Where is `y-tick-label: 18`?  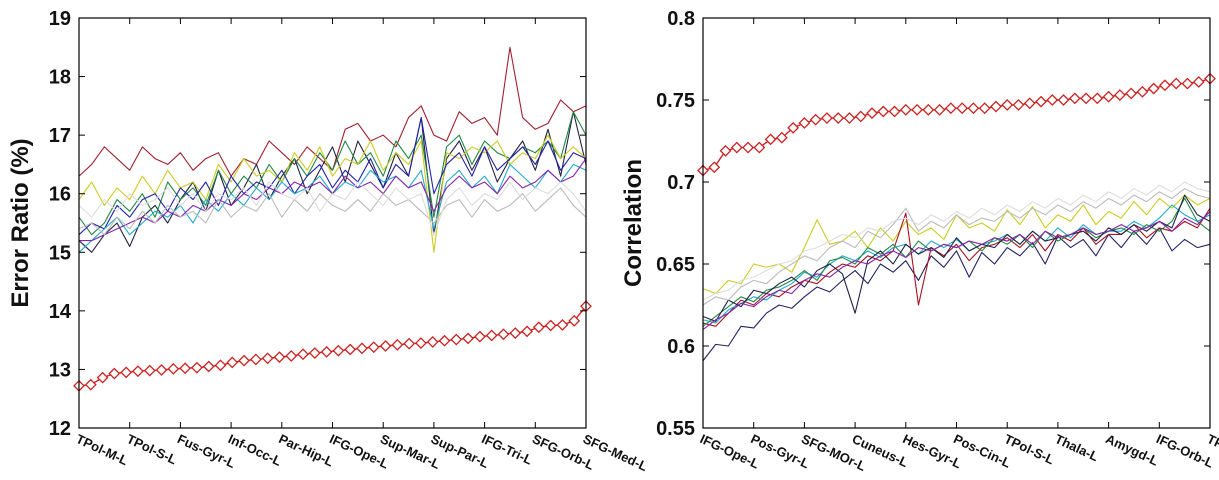
y-tick-label: 18 is located at coordinates (60, 78).